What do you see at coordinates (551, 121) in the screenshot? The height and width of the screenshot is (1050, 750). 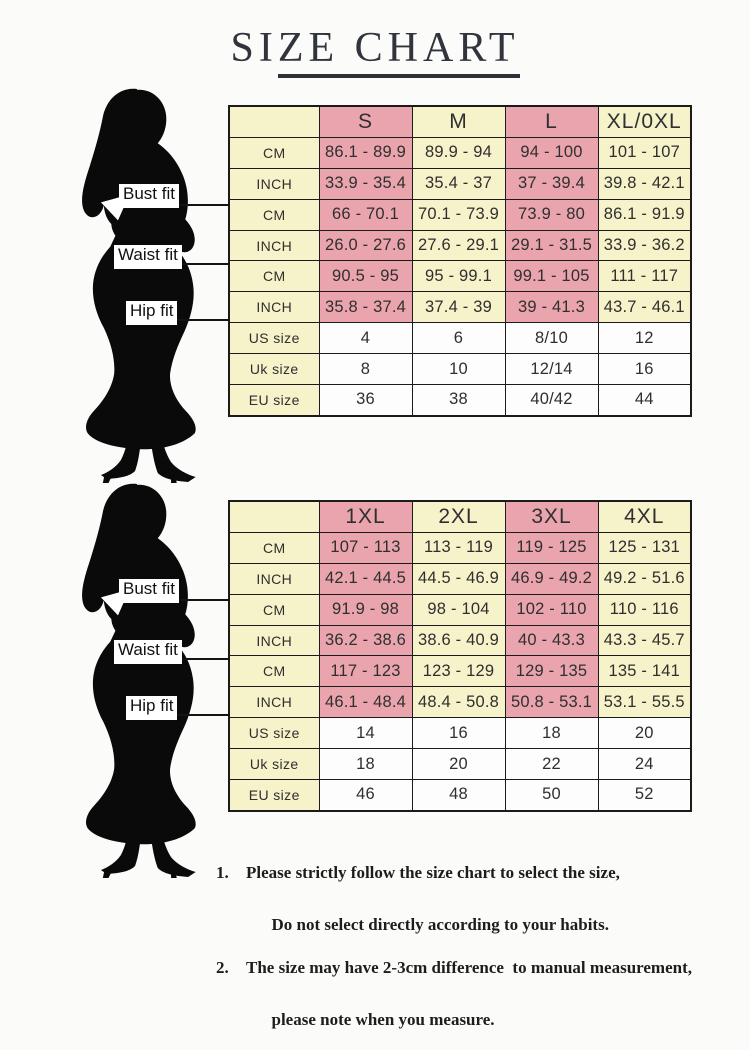 I see `size-column-header: L` at bounding box center [551, 121].